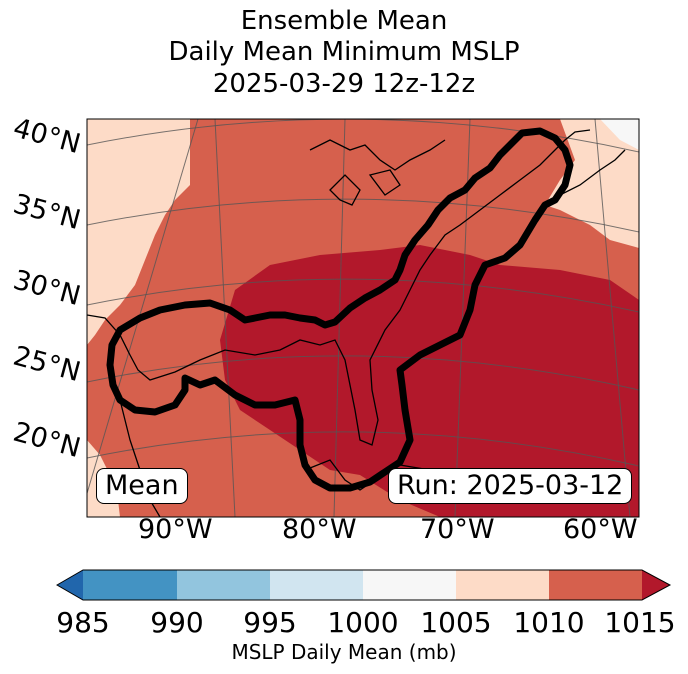 The width and height of the screenshot is (688, 674). I want to click on title-line-3: 2025-03-29 12z-12z, so click(344, 84).